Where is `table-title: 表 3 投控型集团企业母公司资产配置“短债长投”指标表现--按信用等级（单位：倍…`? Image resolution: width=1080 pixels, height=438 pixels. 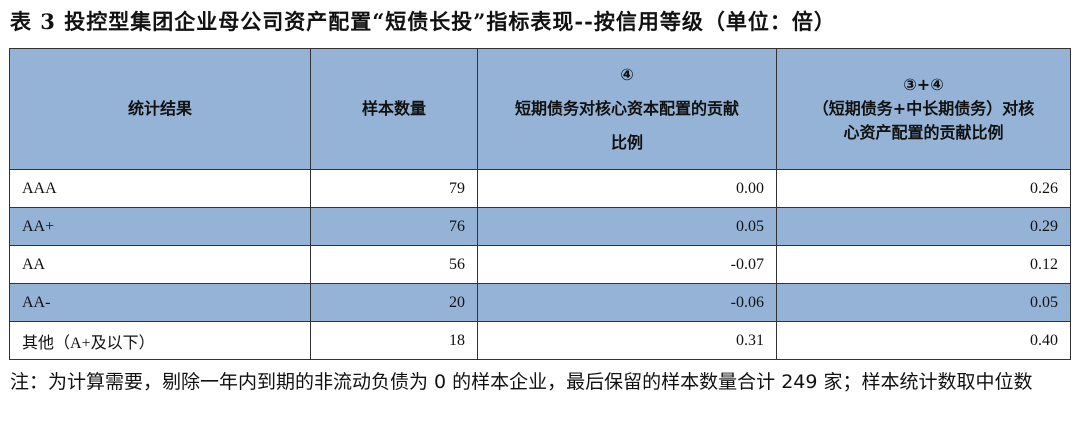 table-title: 表 3 投控型集团企业母公司资产配置“短债长投”指标表现--按信用等级（单位：倍… is located at coordinates (423, 21).